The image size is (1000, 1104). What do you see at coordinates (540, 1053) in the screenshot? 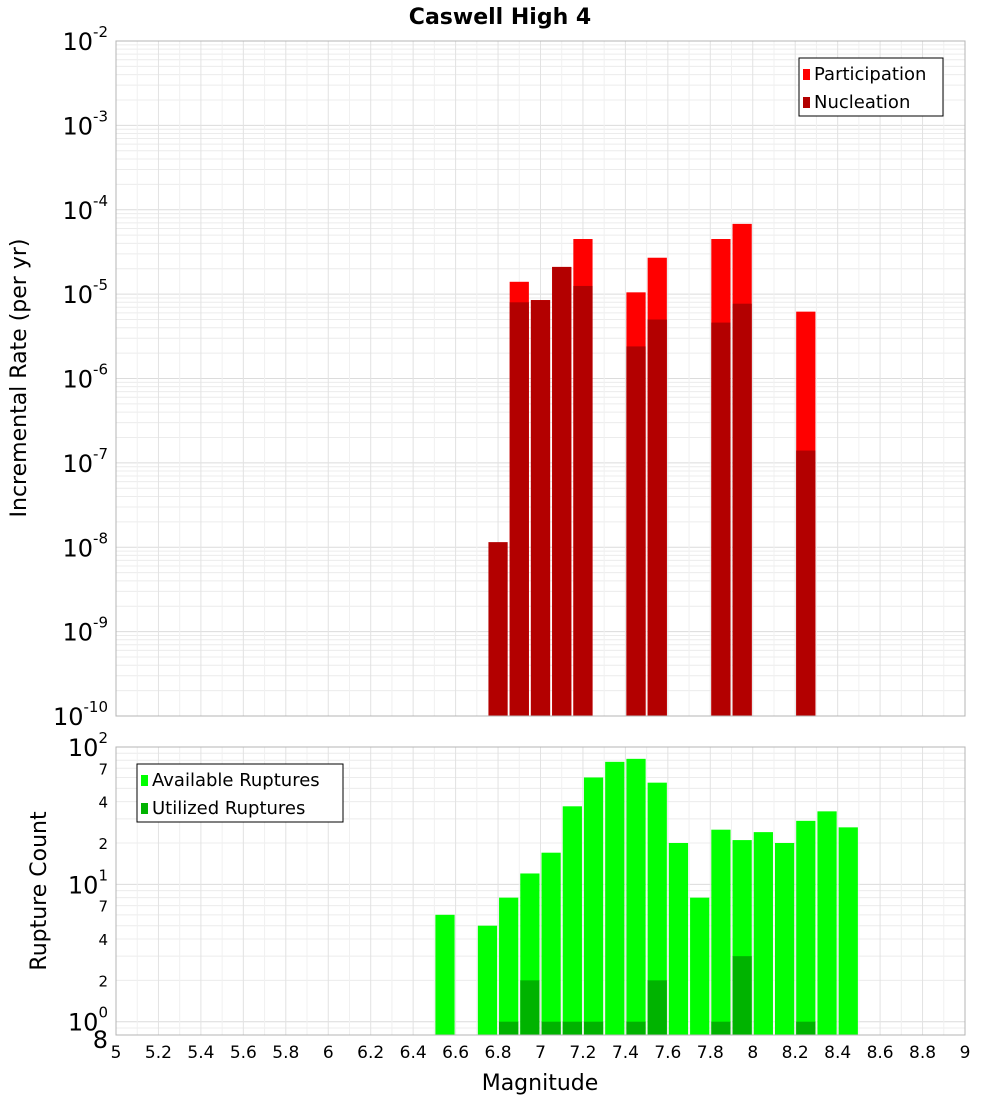
I see `x-tick-label: 7` at bounding box center [540, 1053].